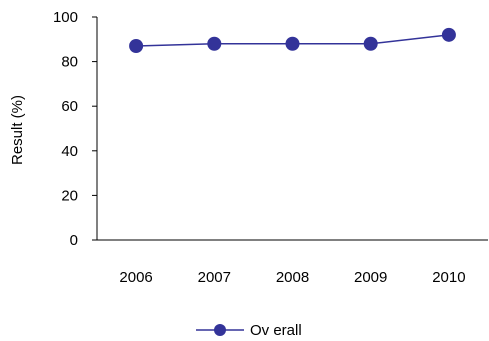 This screenshot has height=341, width=489. What do you see at coordinates (135, 277) in the screenshot?
I see `x-tick-label: 2006` at bounding box center [135, 277].